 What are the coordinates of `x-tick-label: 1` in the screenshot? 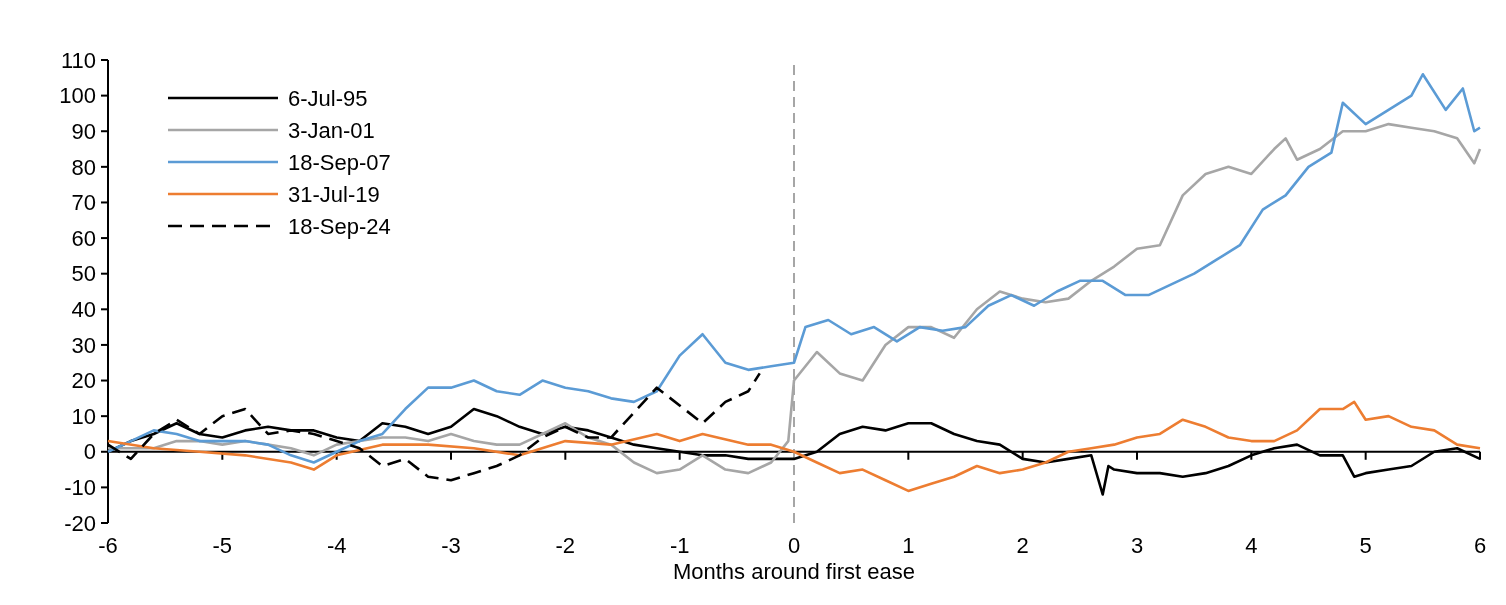 It's located at (908, 545).